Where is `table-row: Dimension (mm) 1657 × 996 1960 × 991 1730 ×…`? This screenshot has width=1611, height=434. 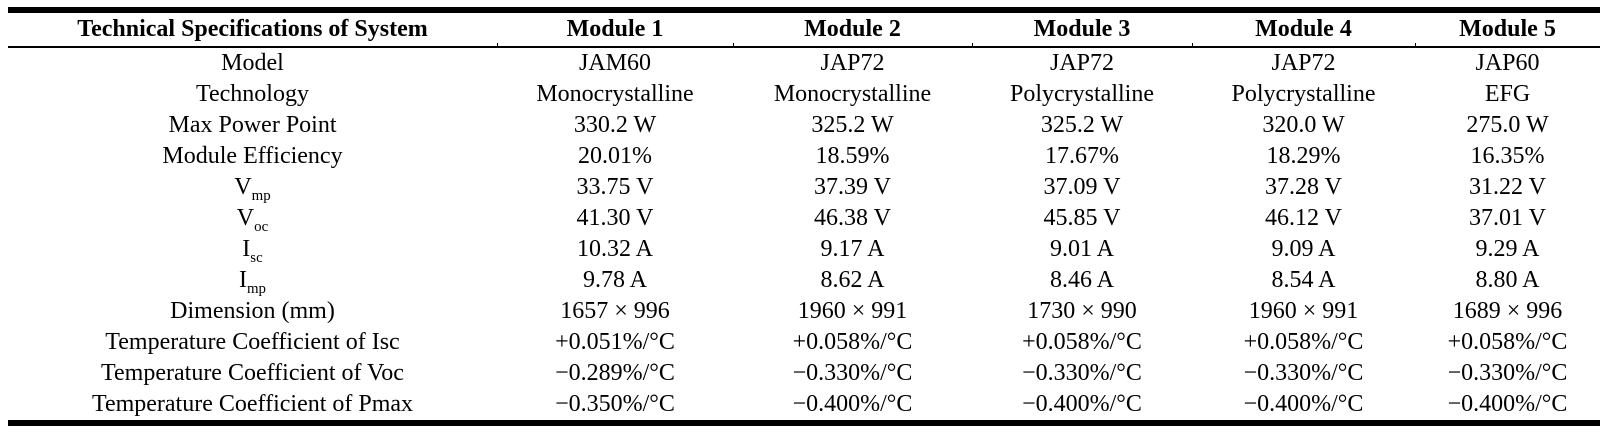
table-row: Dimension (mm) 1657 × 996 1960 × 991 1730 ×… is located at coordinates (804, 311).